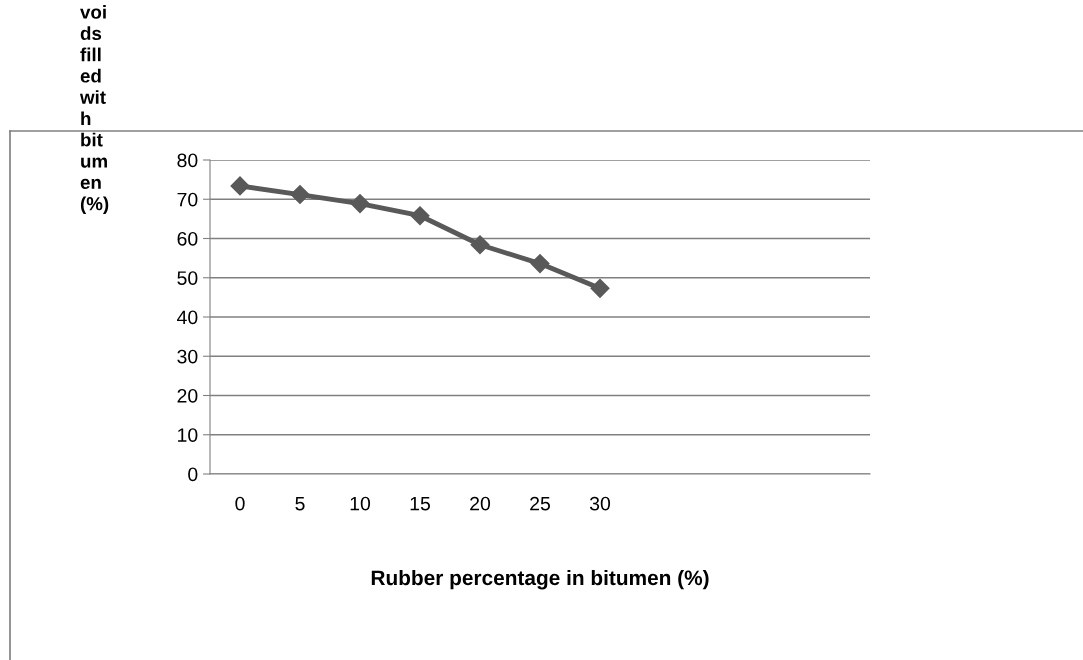  Describe the element at coordinates (480, 503) in the screenshot. I see `x-tick-label: 20` at that location.